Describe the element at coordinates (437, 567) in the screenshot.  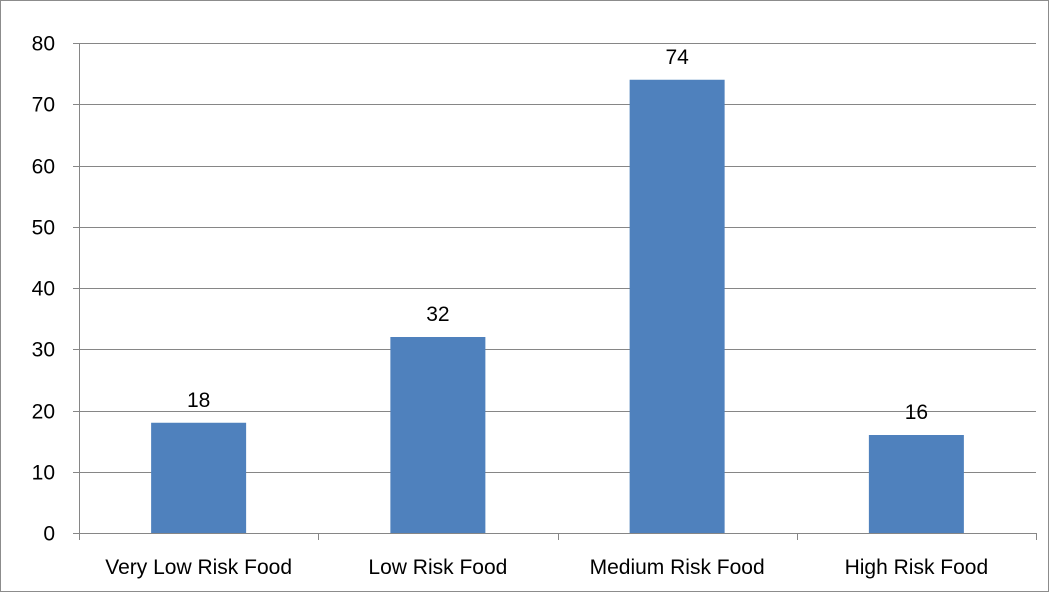
I see `x-category-label-2: Low Risk Food` at that location.